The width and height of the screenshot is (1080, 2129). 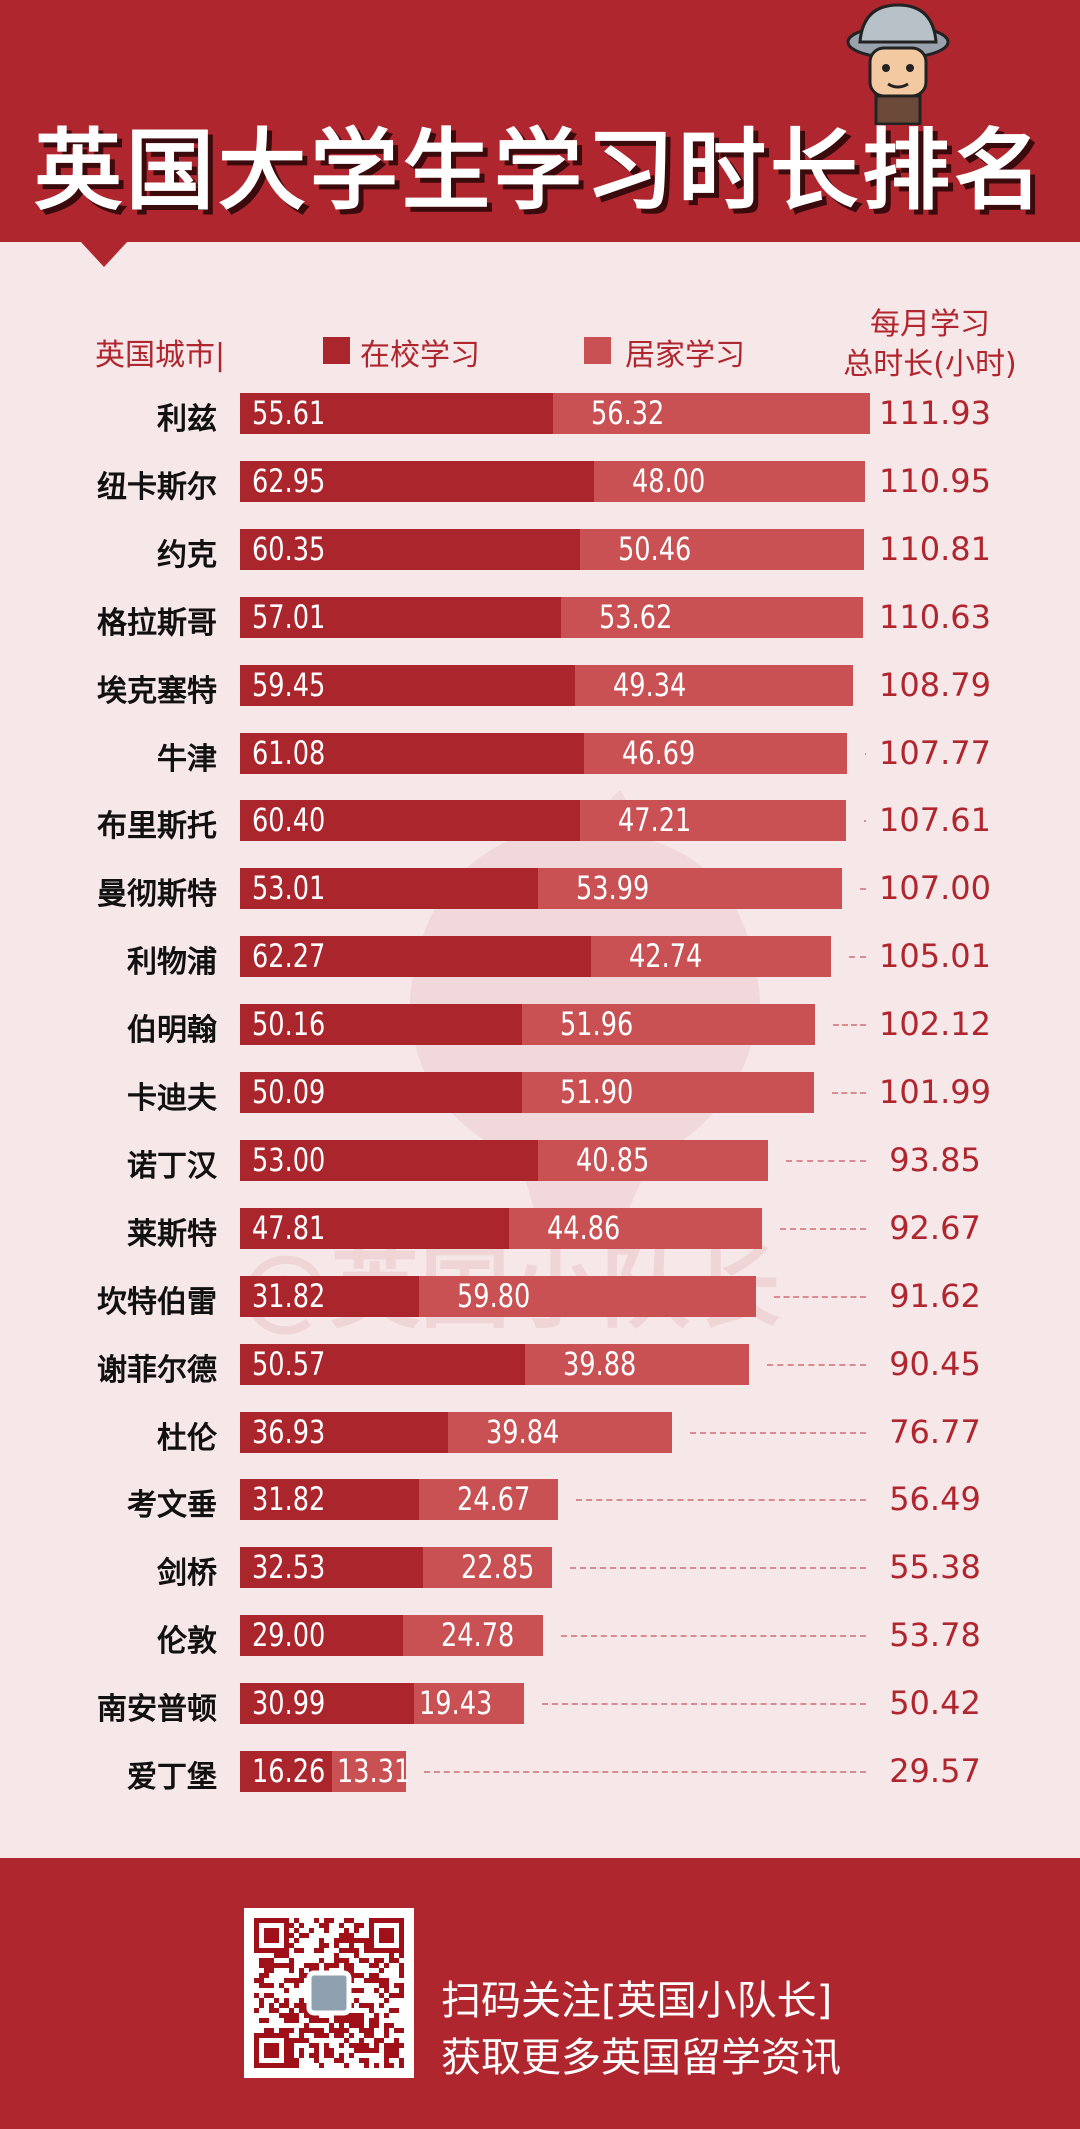 I want to click on value-home: 39.88, so click(x=599, y=1363).